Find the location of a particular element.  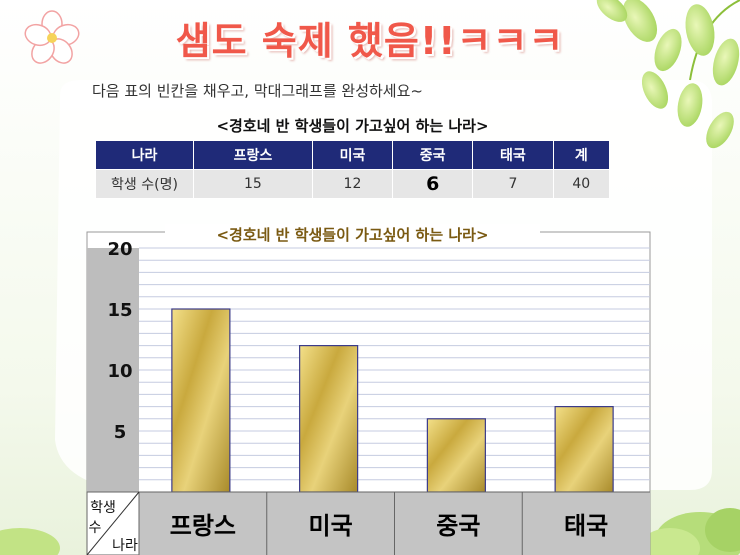

table-header-cell: 태국 is located at coordinates (513, 155).